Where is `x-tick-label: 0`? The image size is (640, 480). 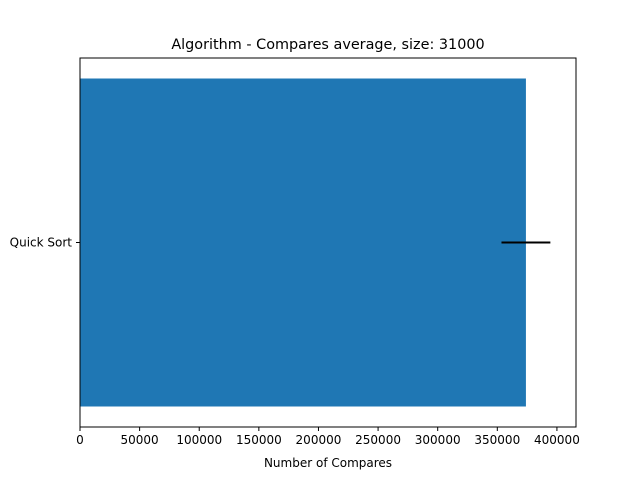 x-tick-label: 0 is located at coordinates (80, 440).